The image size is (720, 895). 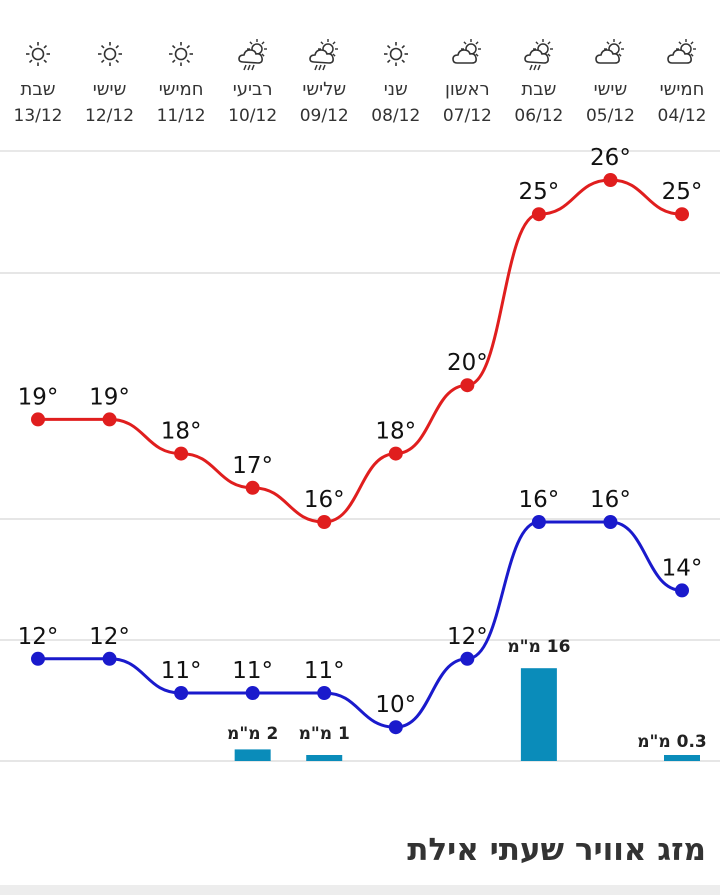 I want to click on day-column: שני 08/12, so click(x=396, y=86).